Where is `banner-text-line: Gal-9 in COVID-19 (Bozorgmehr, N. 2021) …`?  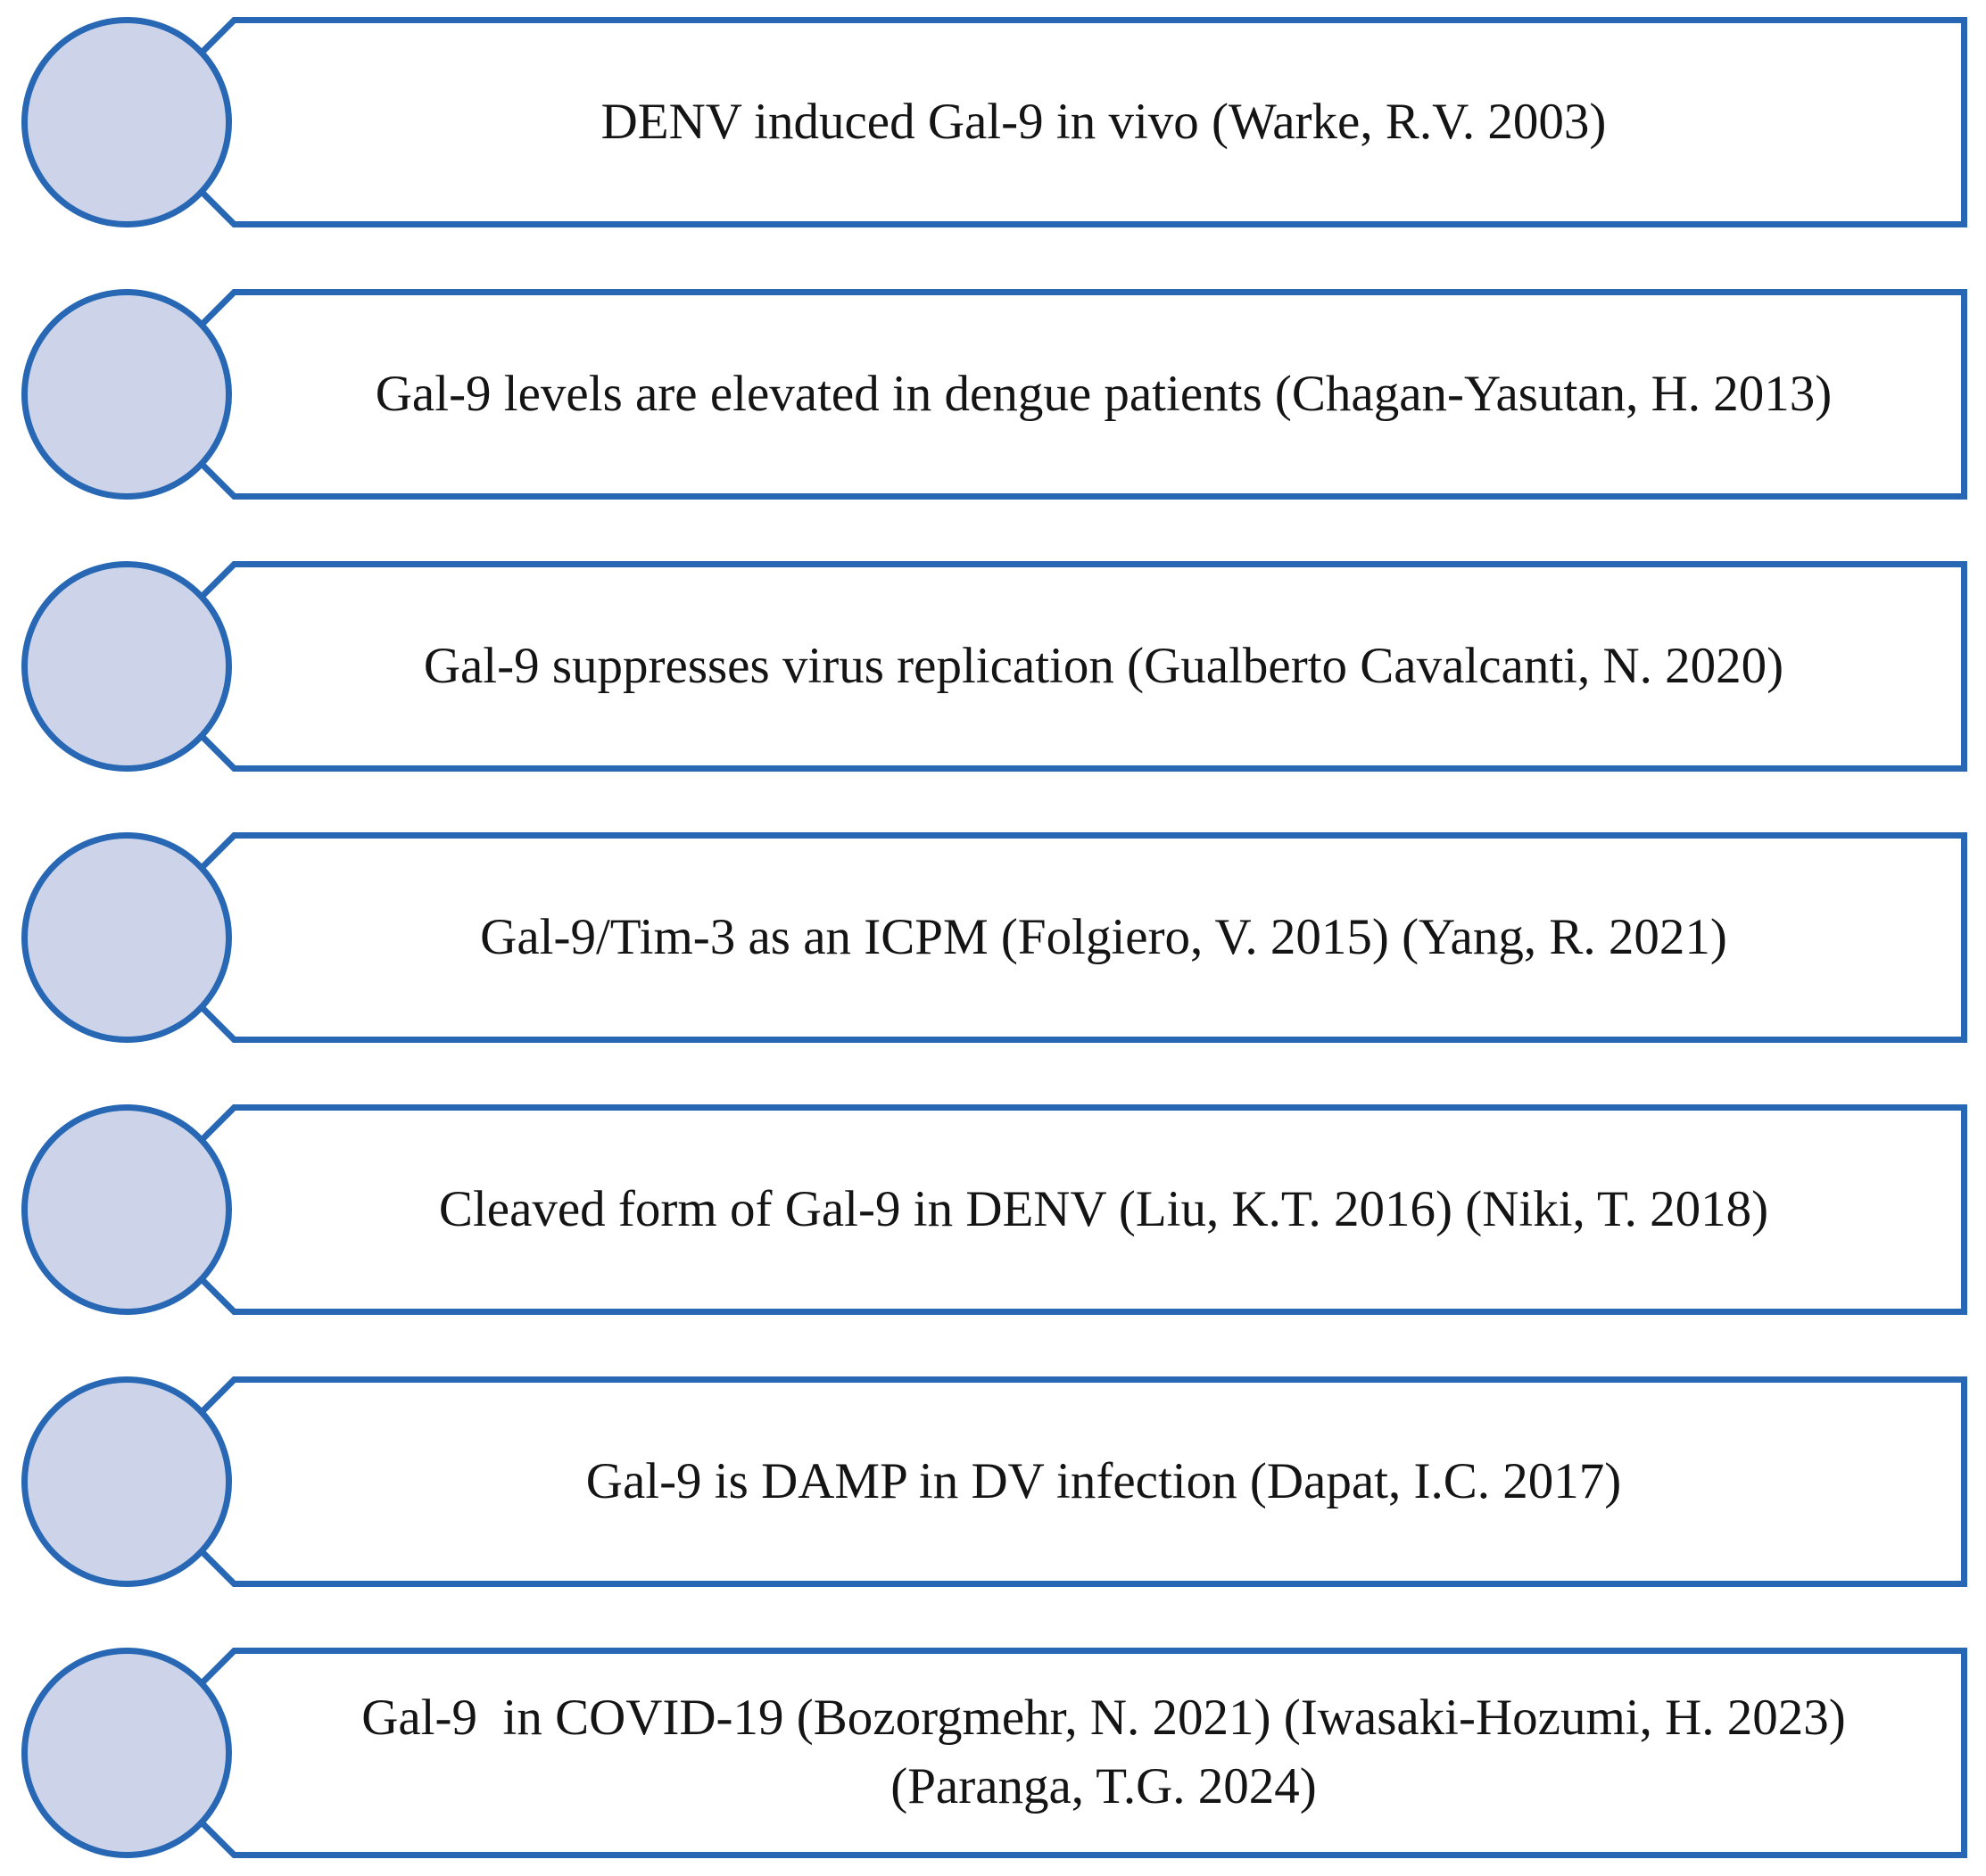 banner-text-line: Gal-9 in COVID-19 (Bozorgmehr, N. 2021) … is located at coordinates (1103, 1719).